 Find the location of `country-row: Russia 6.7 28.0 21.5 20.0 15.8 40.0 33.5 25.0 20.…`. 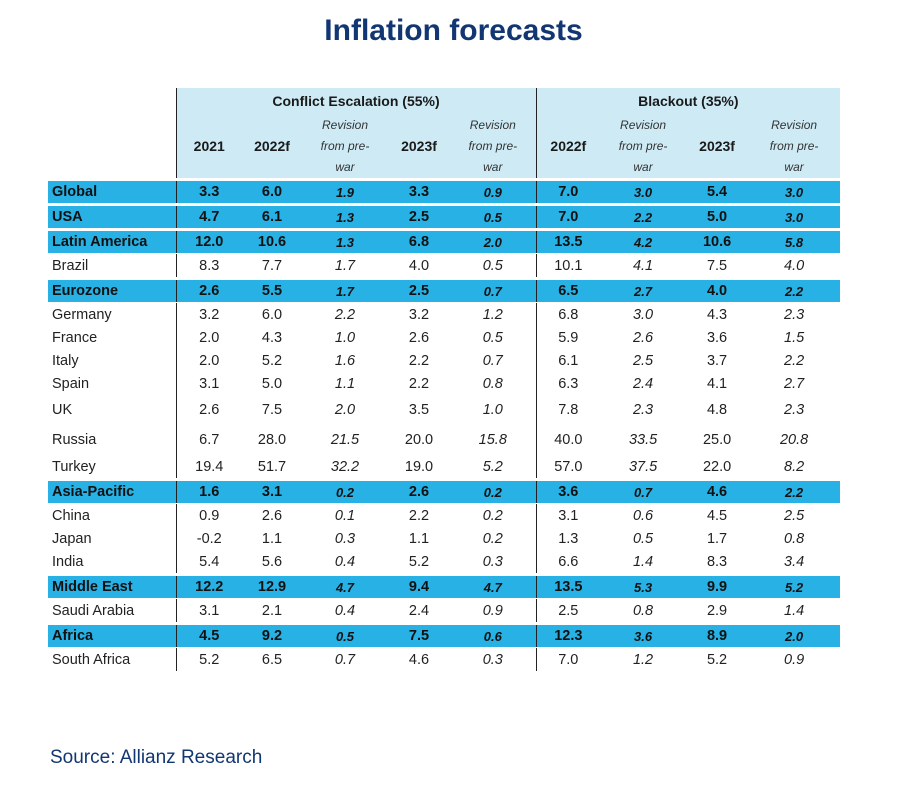

country-row: Russia 6.7 28.0 21.5 20.0 15.8 40.0 33.5 25.0 20.… is located at coordinates (444, 440).